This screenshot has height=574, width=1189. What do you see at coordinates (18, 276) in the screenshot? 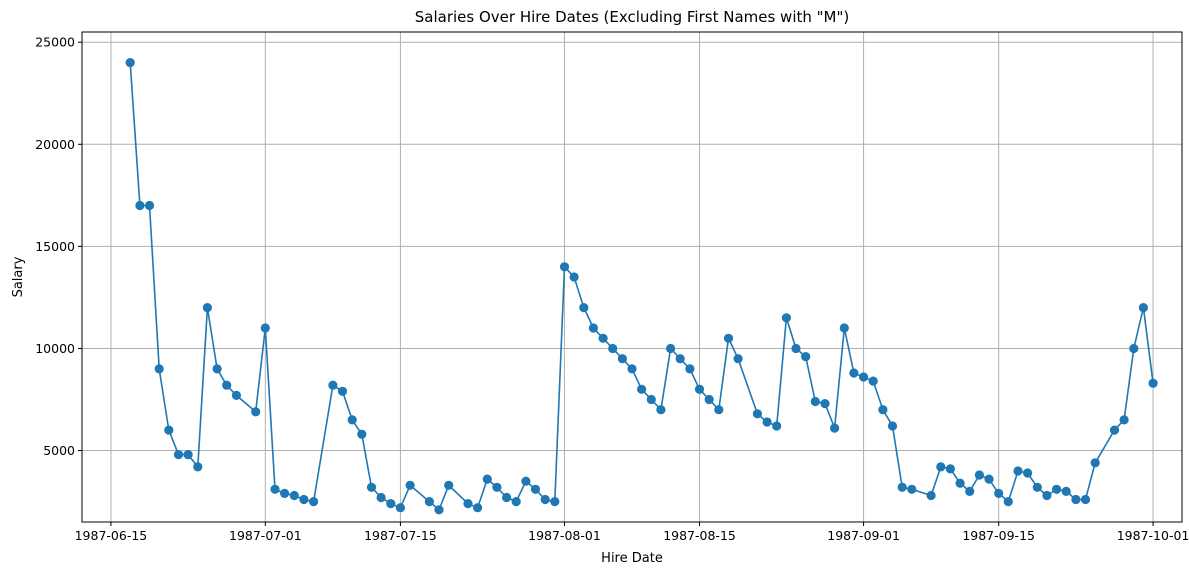
I see `y-axis-label: Salary` at bounding box center [18, 276].